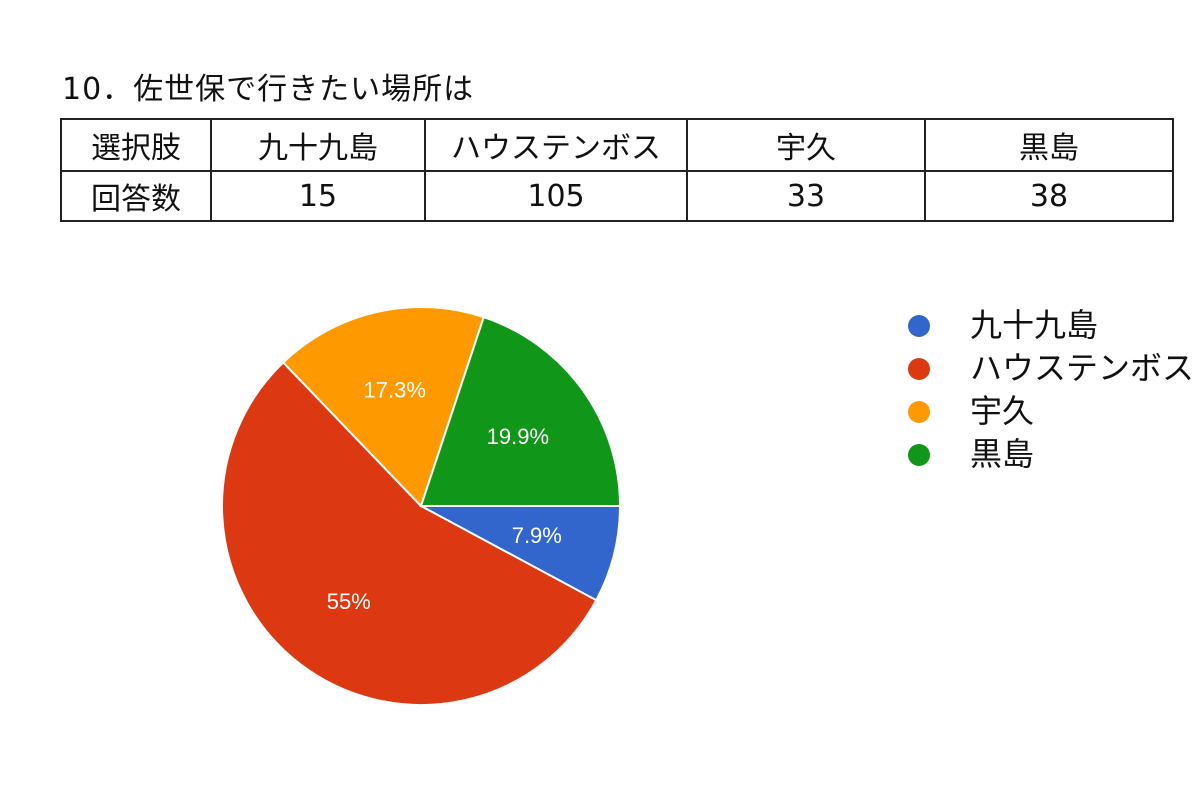 Image resolution: width=1200 pixels, height=800 pixels. I want to click on legend-label: ハウステンボス, so click(1082, 368).